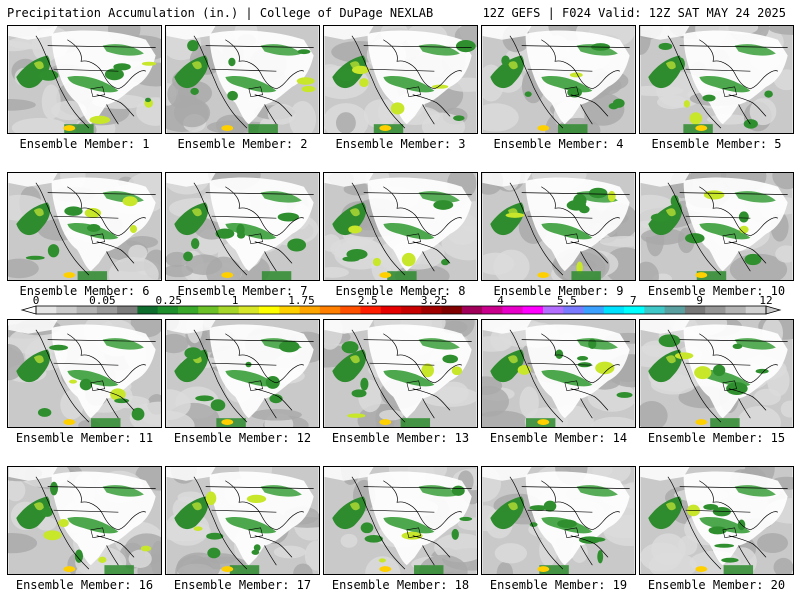  Describe the element at coordinates (84, 291) in the screenshot. I see `ensemble-member-label: Ensemble Member: 6` at that location.